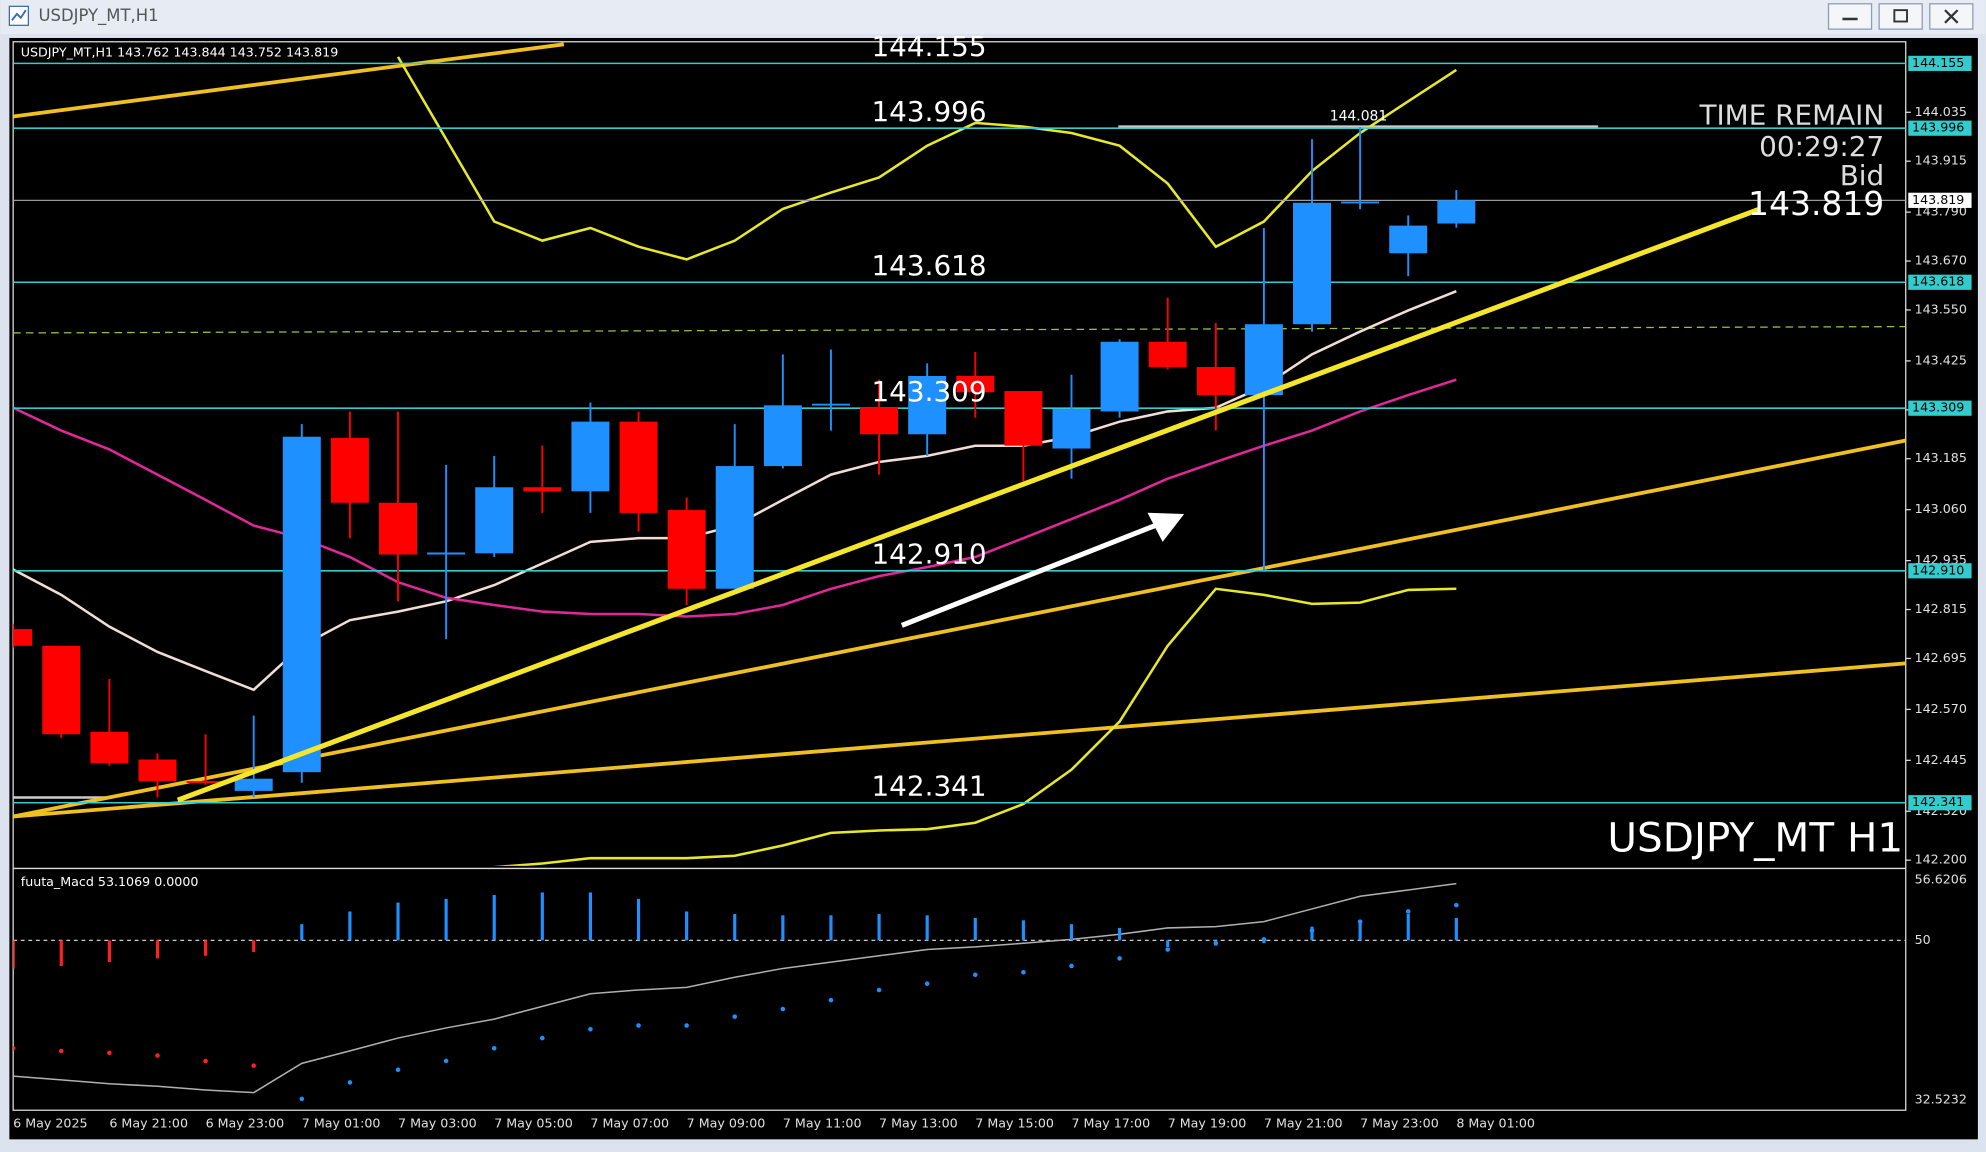 The height and width of the screenshot is (1152, 1986). What do you see at coordinates (959, 329) in the screenshot?
I see `dashed-guide` at bounding box center [959, 329].